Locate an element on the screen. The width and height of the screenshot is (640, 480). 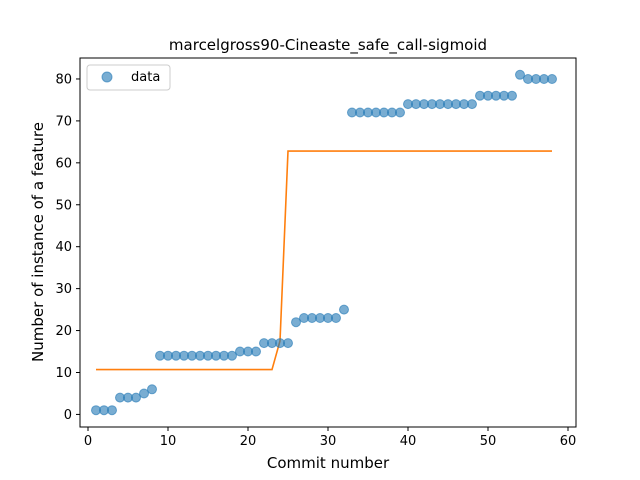
chart-title: marcelgross90-Cineaste_safe_call-sigmoid is located at coordinates (328, 45).